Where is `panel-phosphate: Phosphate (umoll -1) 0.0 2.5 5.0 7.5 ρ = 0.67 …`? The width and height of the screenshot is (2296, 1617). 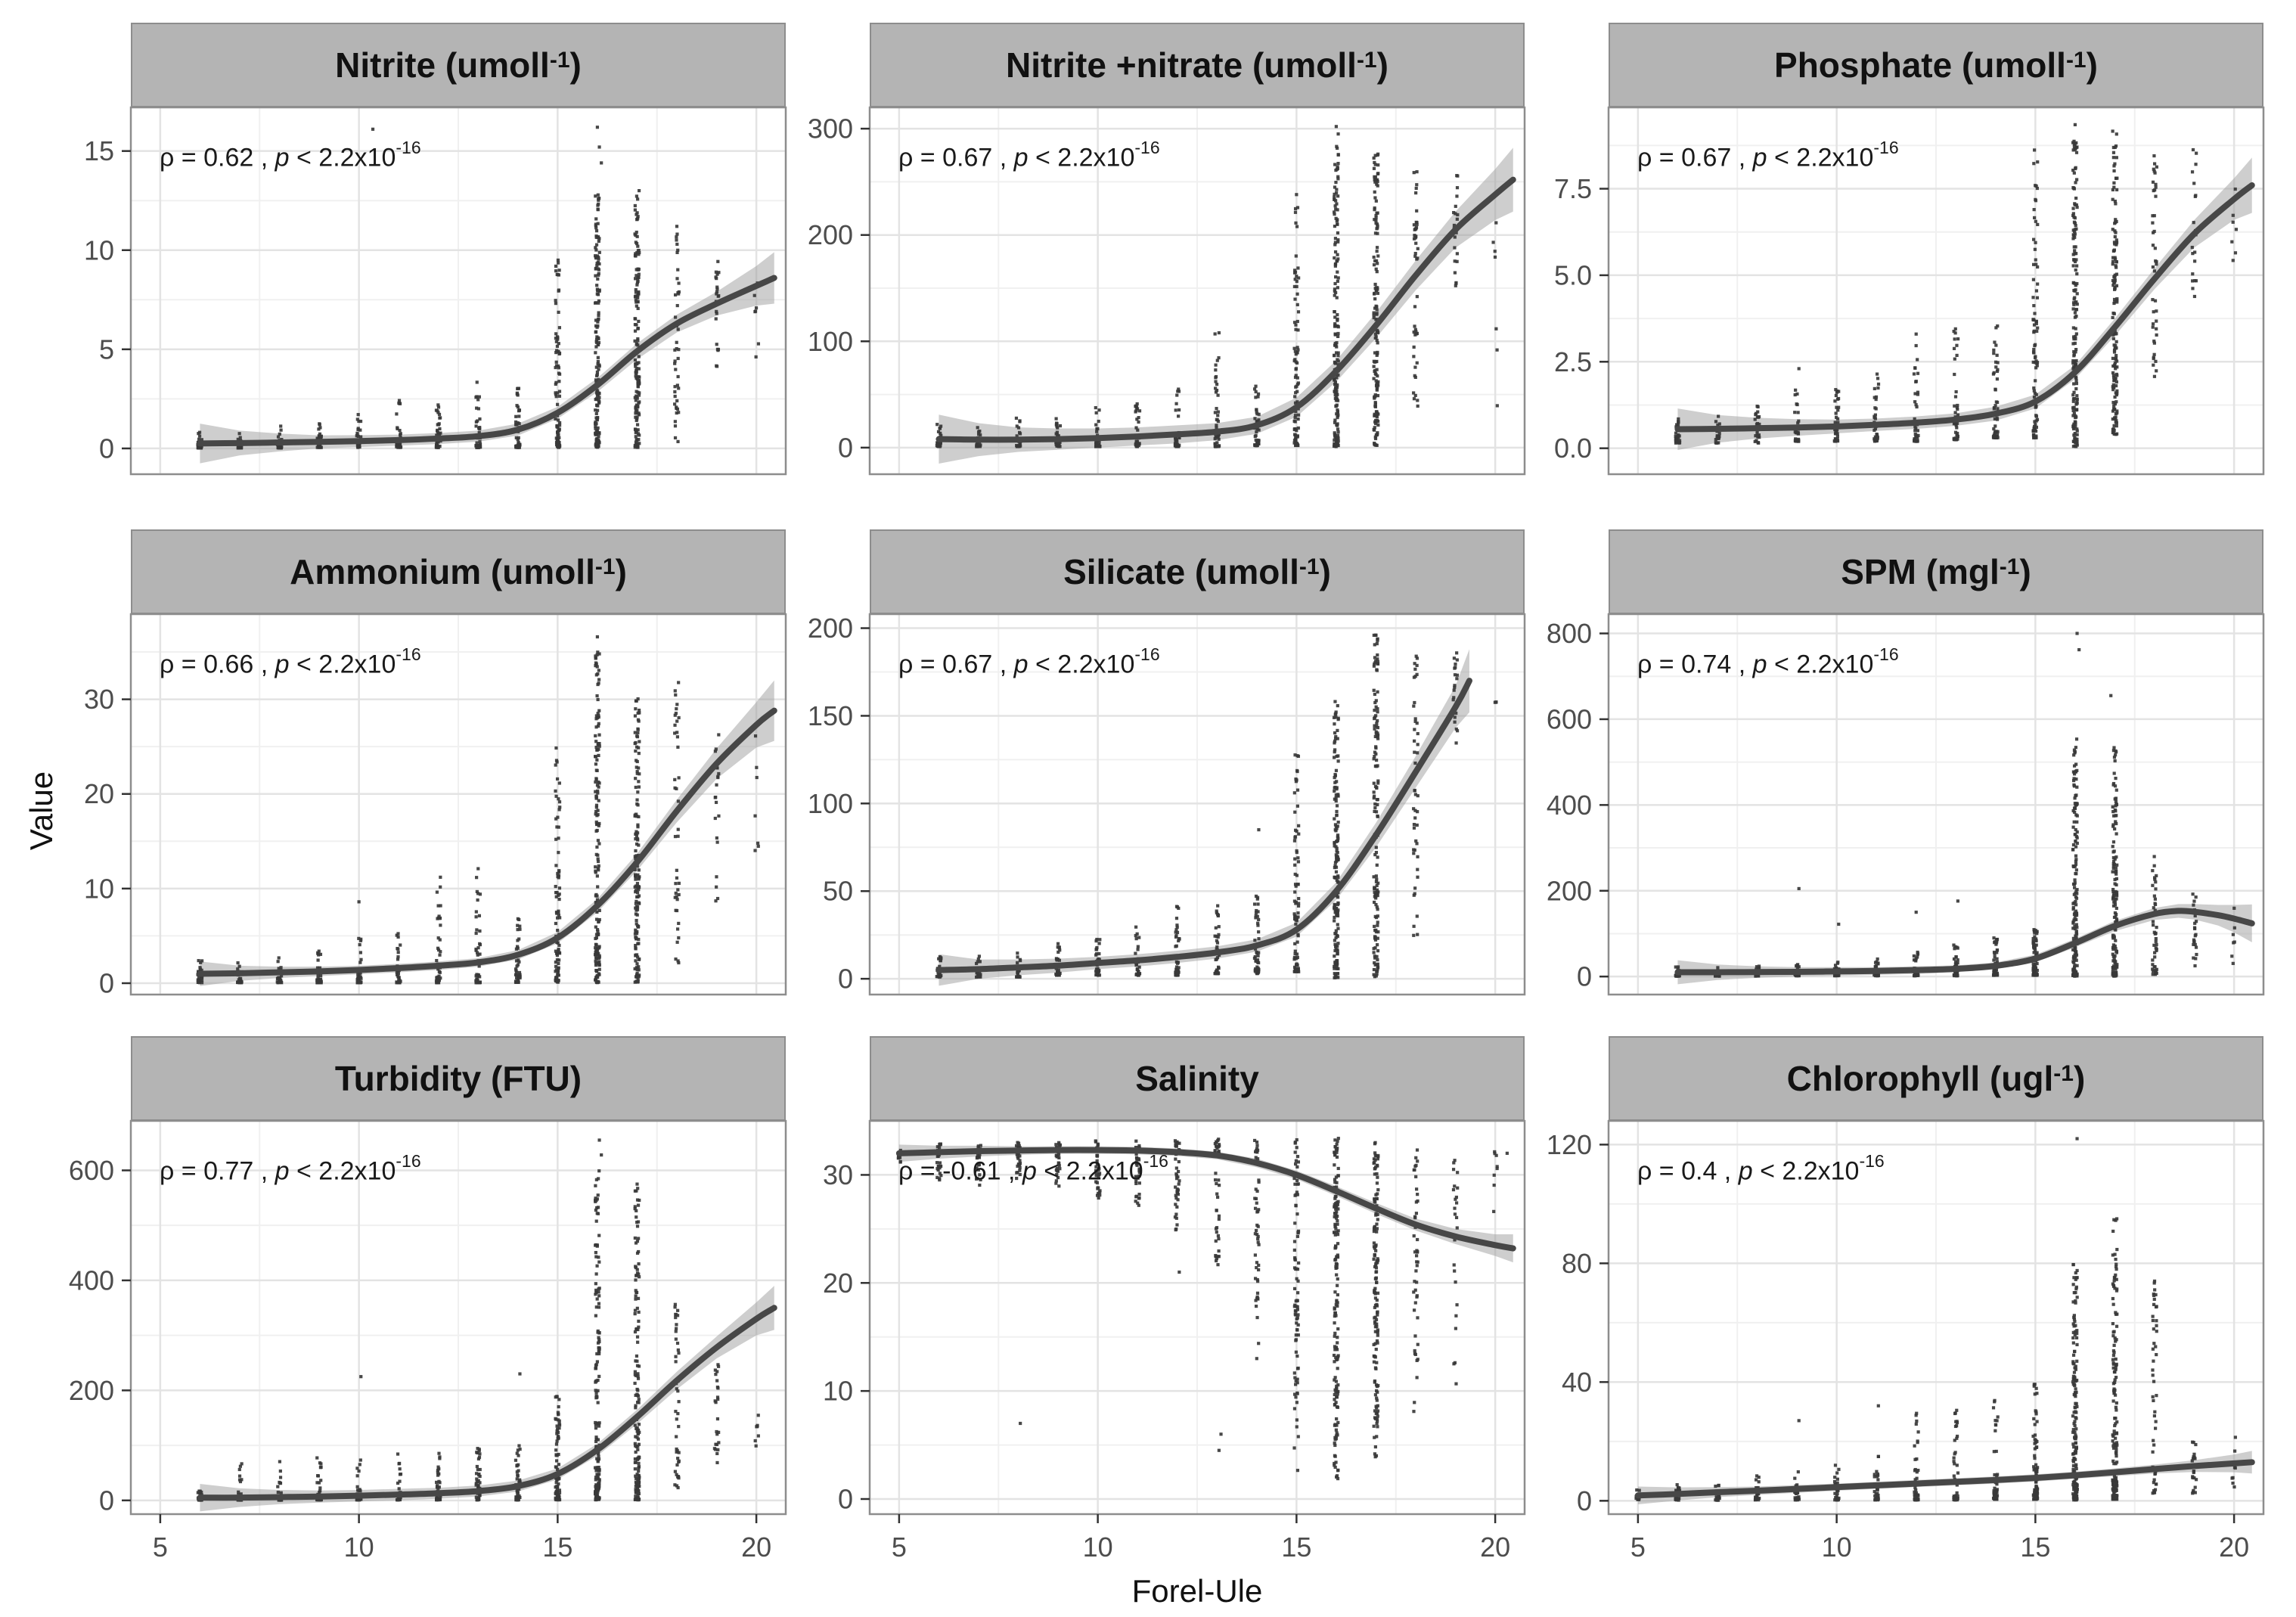
panel-phosphate: Phosphate (umoll -1) 0.0 2.5 5.0 7.5 ρ = 0.67 … is located at coordinates (1885, 249).